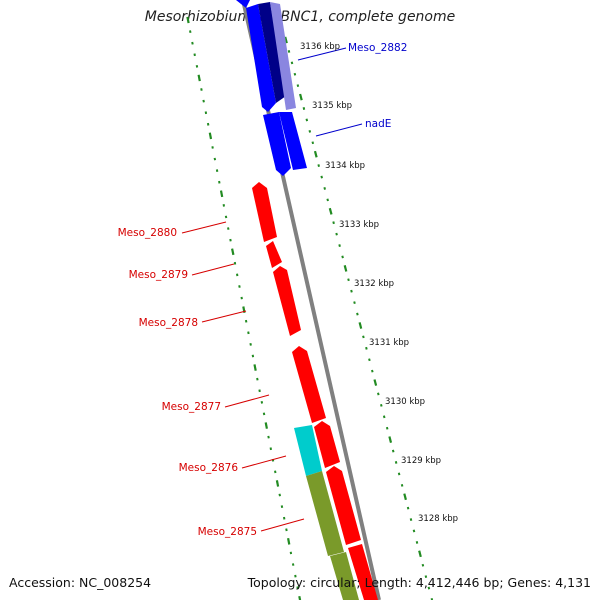 The image size is (600, 600). Describe the element at coordinates (277, 144) in the screenshot. I see `gene-nade` at that location.